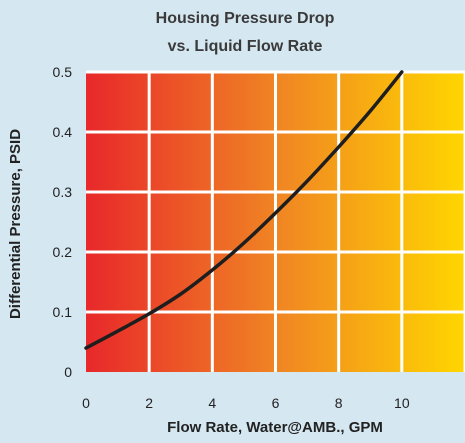 The height and width of the screenshot is (443, 465). Describe the element at coordinates (63, 222) in the screenshot. I see `y-axis-ticks: 0 0.1 0.2 0.3 0.4 0.5` at that location.